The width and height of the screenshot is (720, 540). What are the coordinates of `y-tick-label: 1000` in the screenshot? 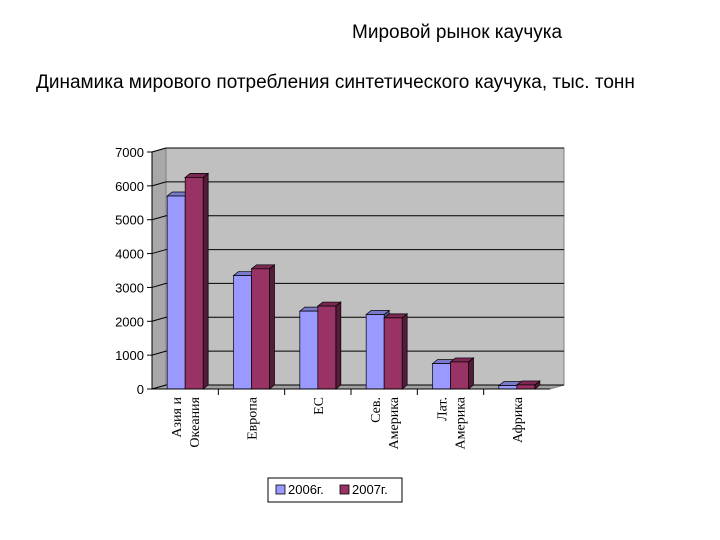 It's located at (129, 355).